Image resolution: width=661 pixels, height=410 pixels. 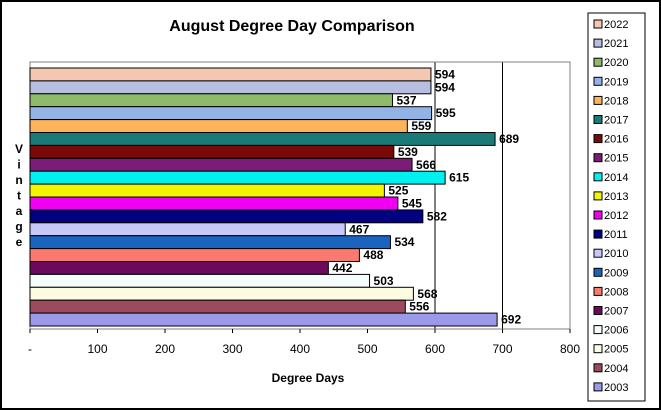 What do you see at coordinates (342, 268) in the screenshot?
I see `data-label-2007: 442` at bounding box center [342, 268].